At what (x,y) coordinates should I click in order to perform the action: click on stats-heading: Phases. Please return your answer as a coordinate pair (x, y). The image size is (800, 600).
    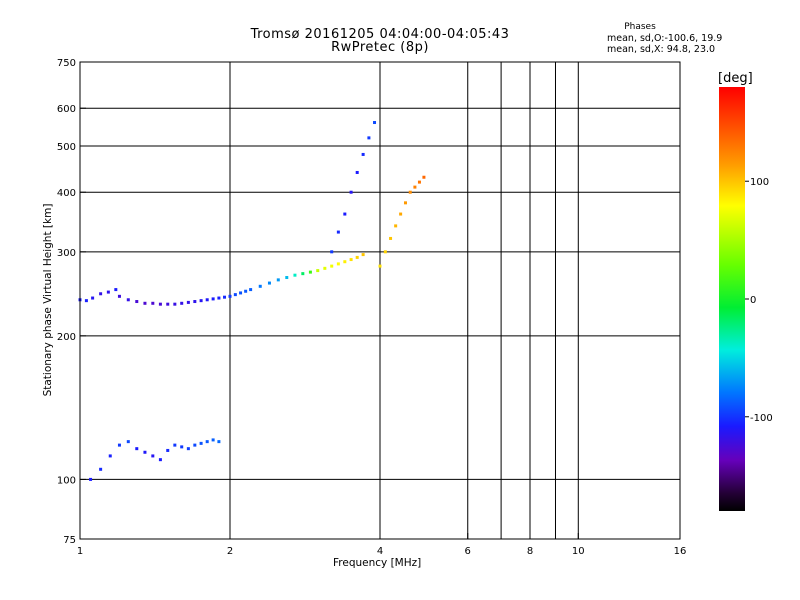
    Looking at the image, I should click on (640, 27).